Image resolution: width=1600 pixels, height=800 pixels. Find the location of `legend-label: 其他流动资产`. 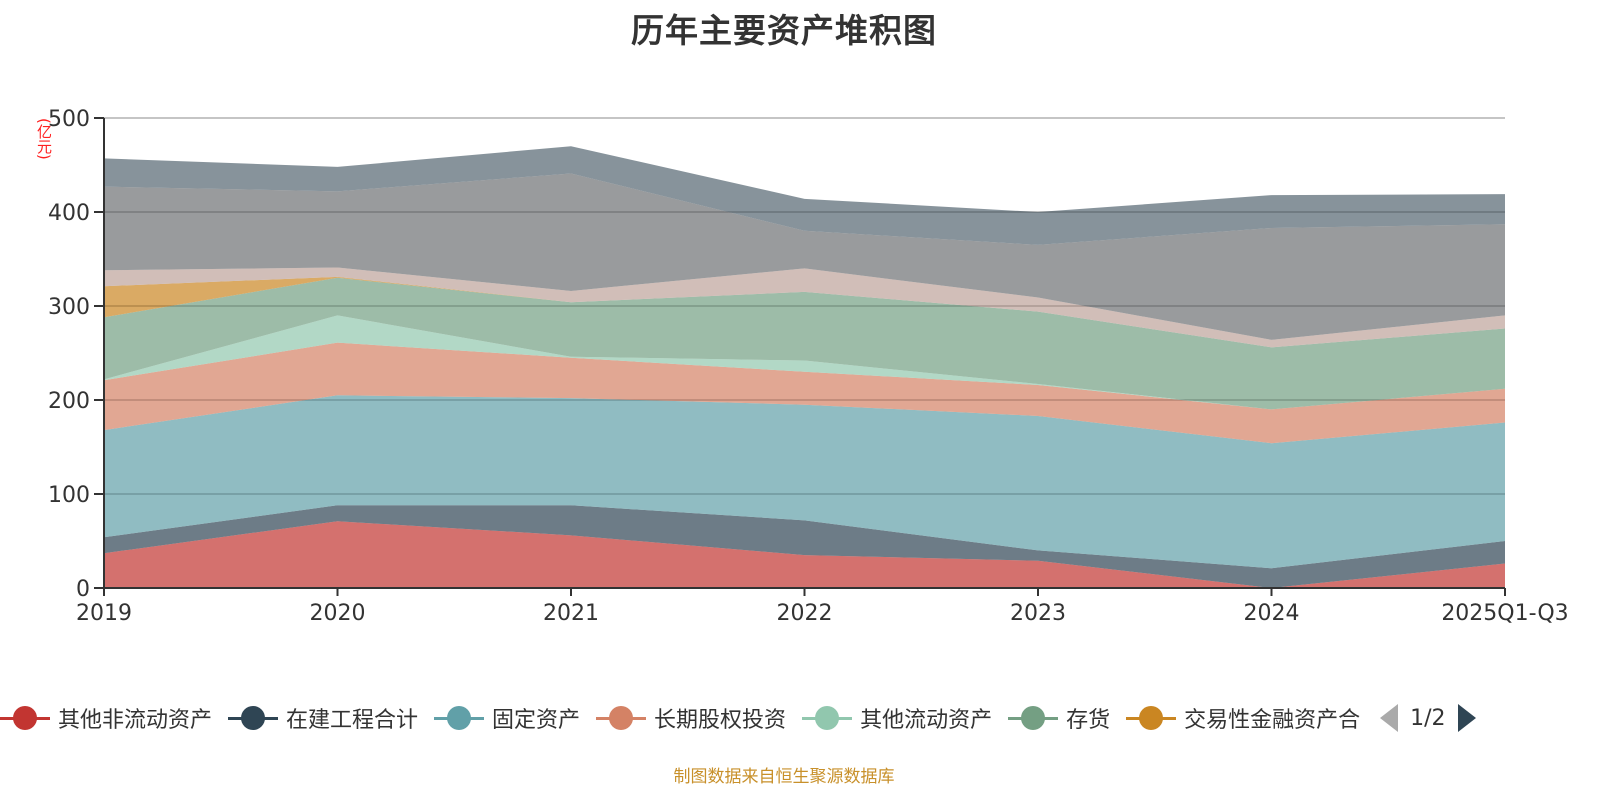

legend-label: 其他流动资产 is located at coordinates (926, 720).